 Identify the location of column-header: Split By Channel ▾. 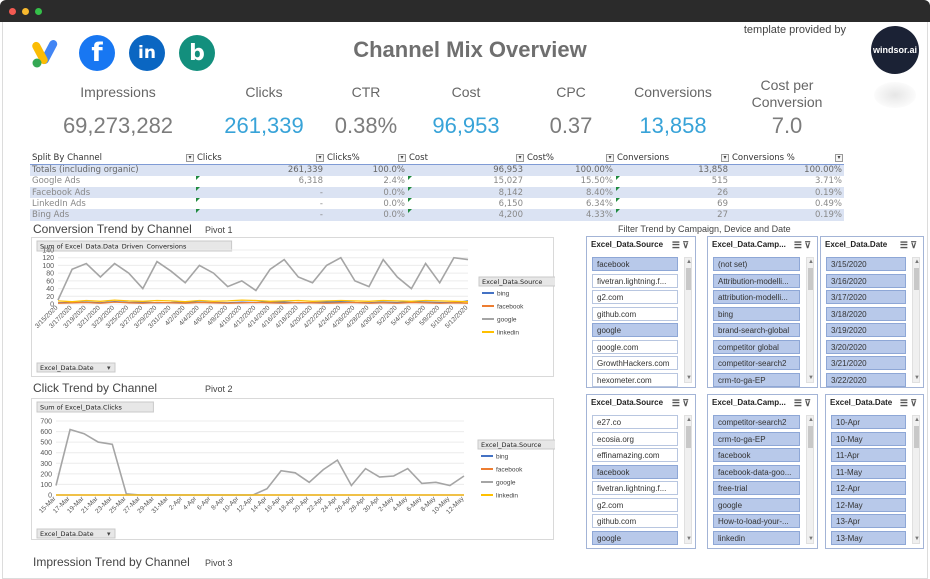
(112, 159).